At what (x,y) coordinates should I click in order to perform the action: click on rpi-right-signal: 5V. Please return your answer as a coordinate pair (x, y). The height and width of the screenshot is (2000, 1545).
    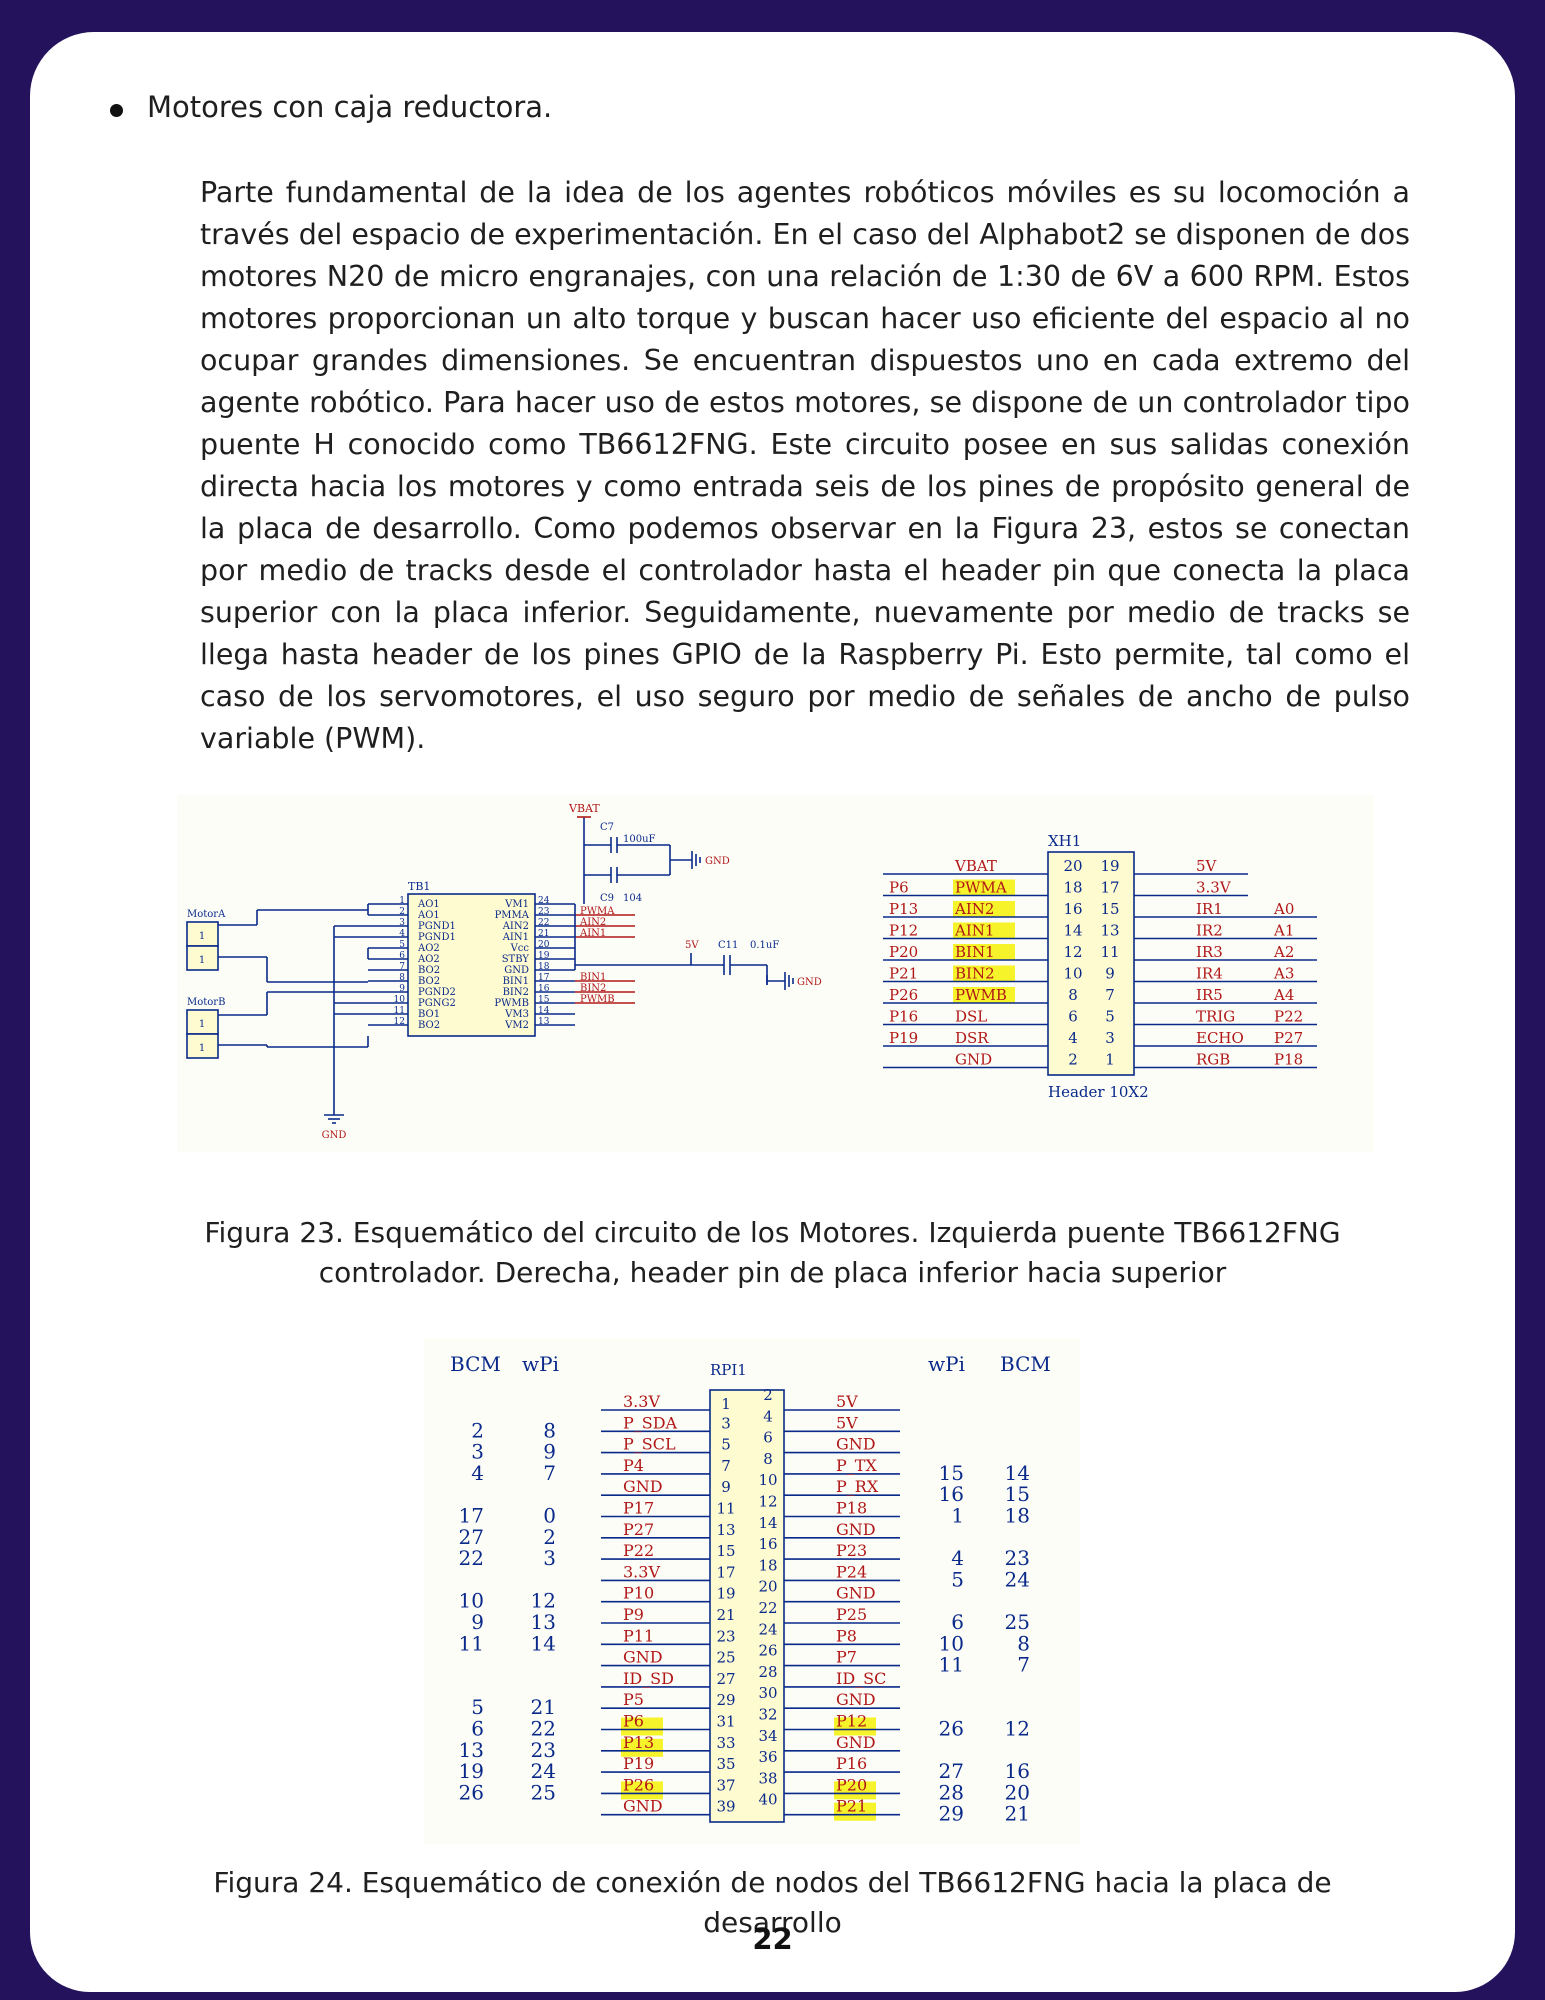
    Looking at the image, I should click on (847, 1422).